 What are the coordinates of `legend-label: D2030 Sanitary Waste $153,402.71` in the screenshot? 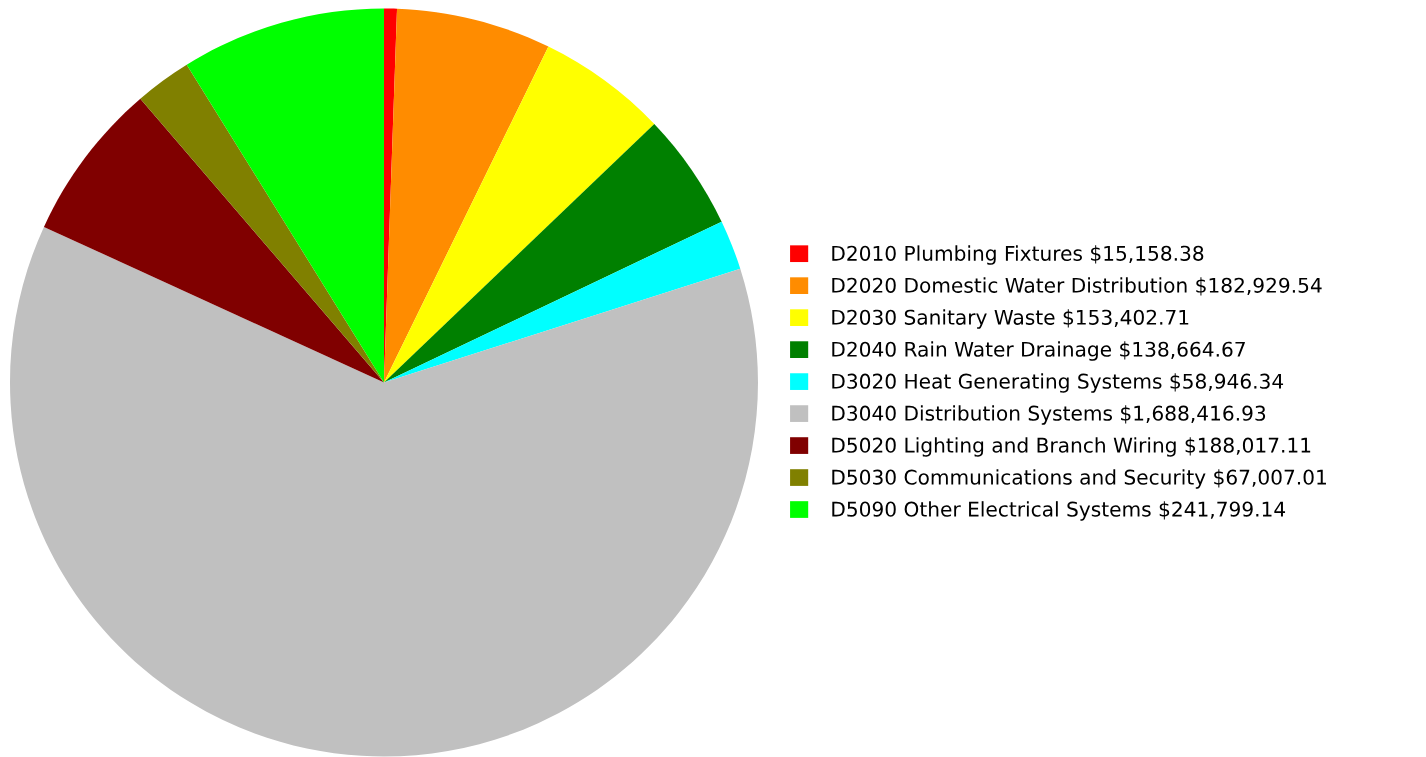 It's located at (1010, 319).